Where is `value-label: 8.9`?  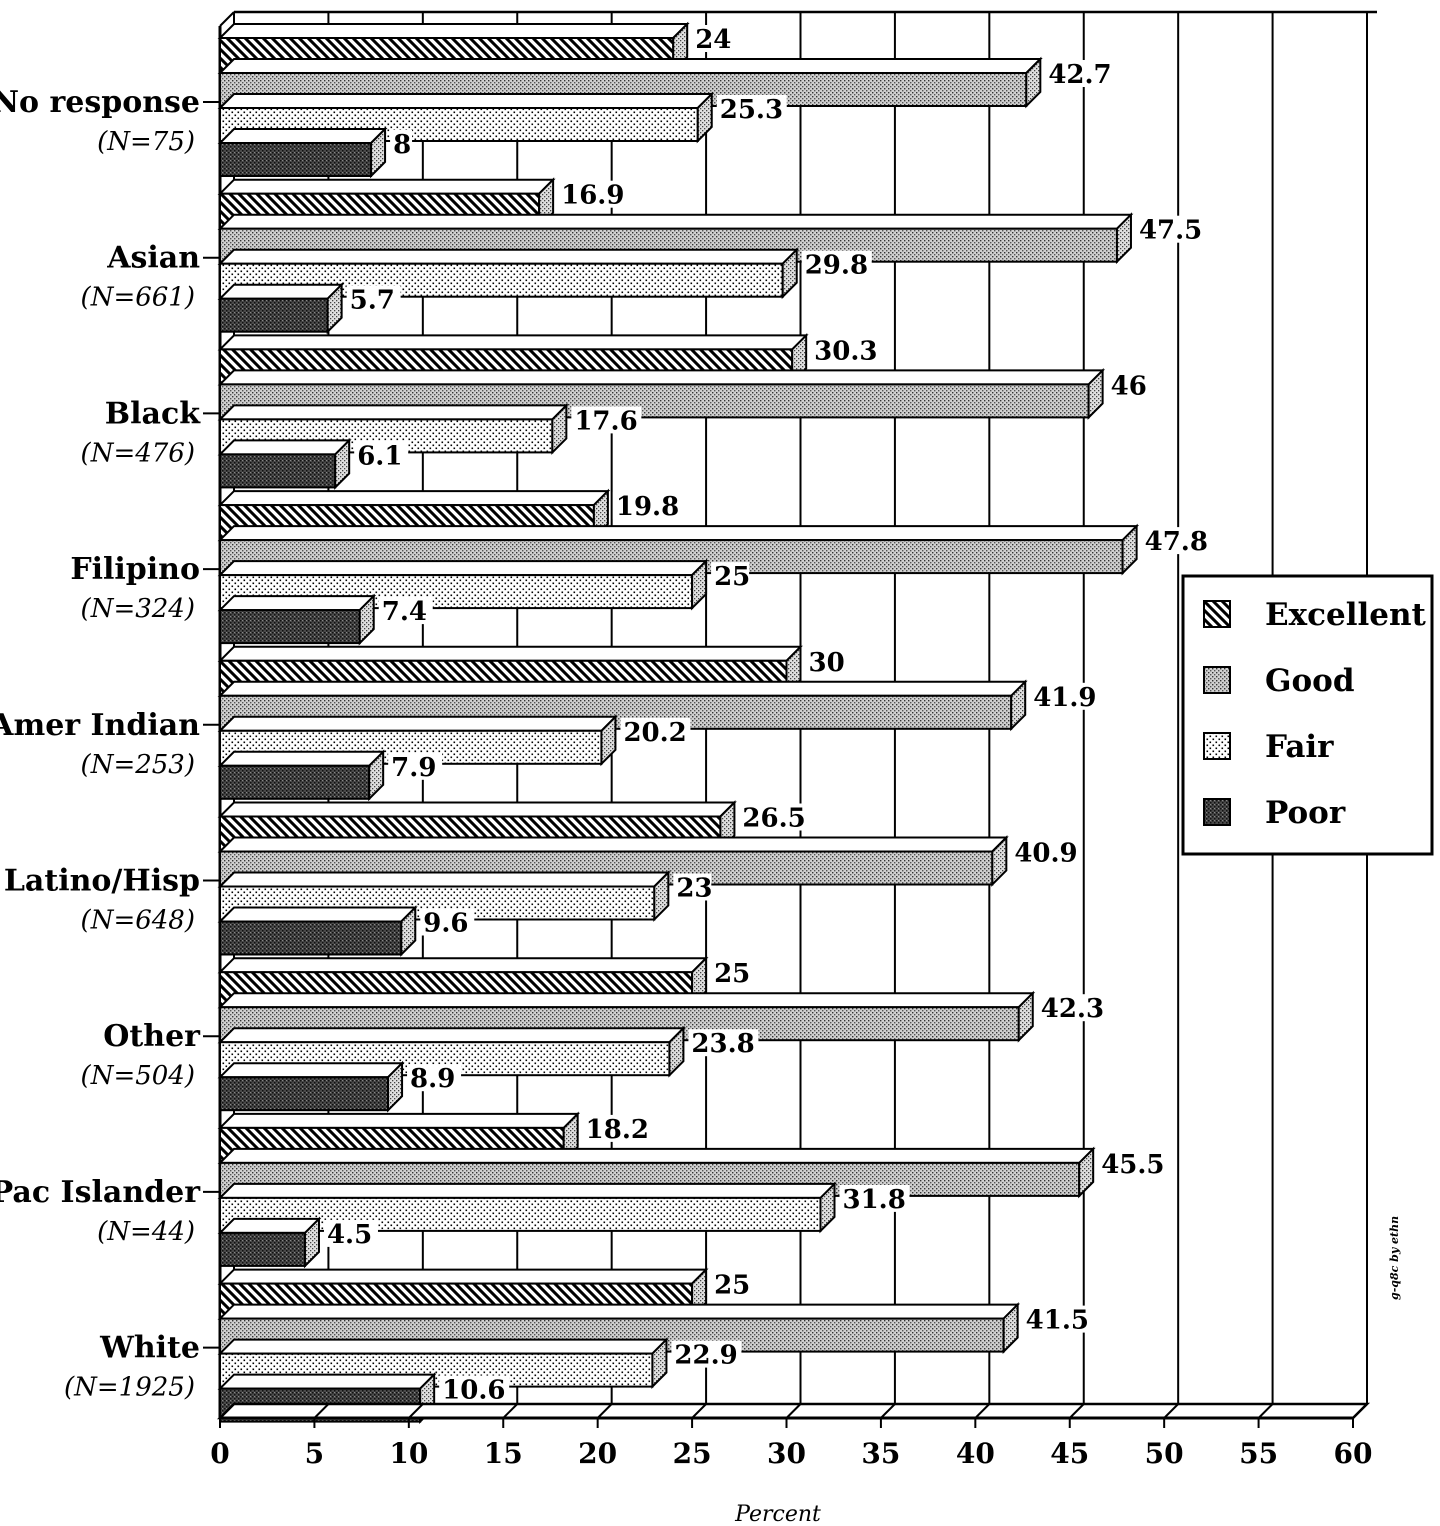
value-label: 8.9 is located at coordinates (432, 1079).